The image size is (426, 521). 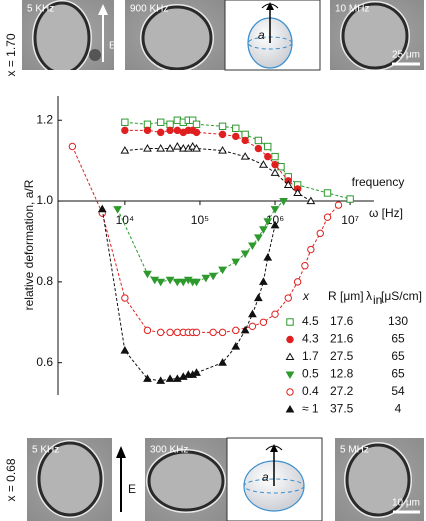 What do you see at coordinates (342, 356) in the screenshot?
I see `legend-r: 27.5` at bounding box center [342, 356].